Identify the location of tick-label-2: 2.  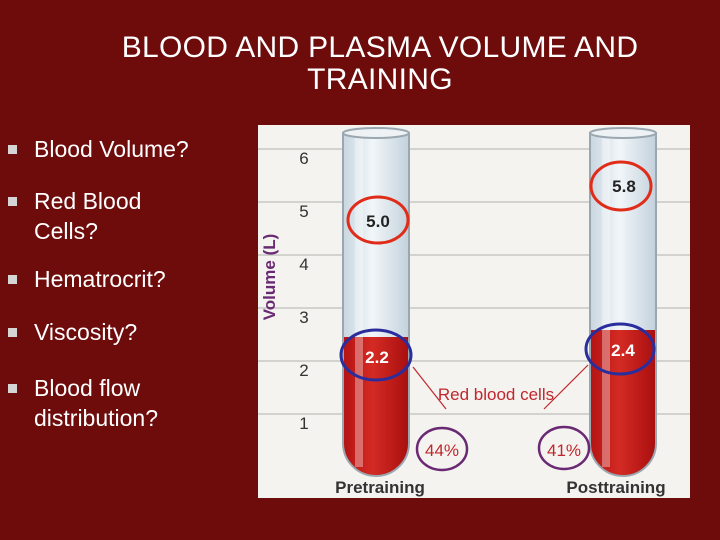
(303, 370).